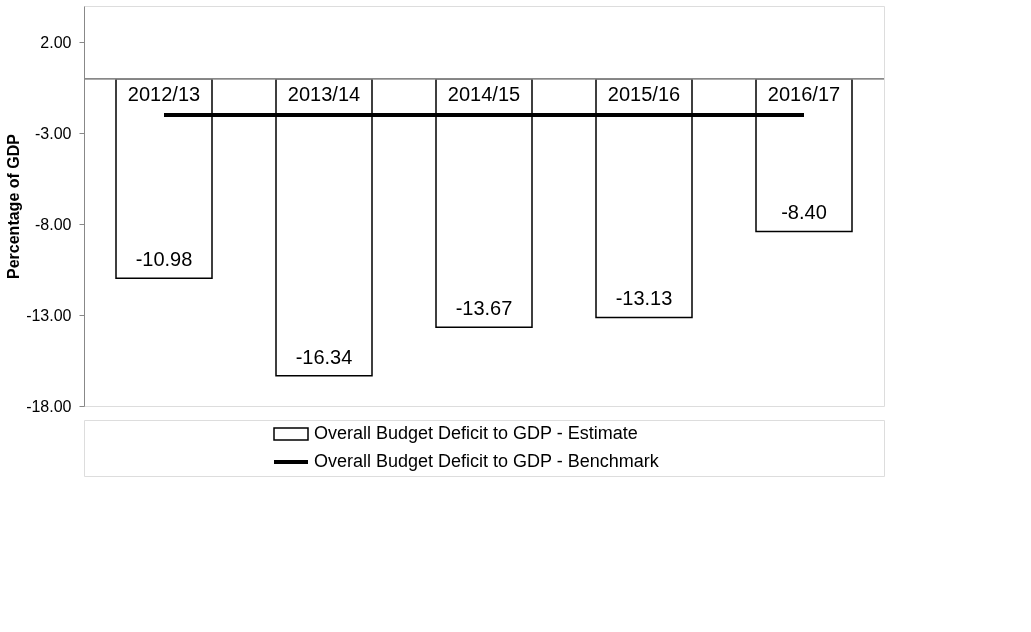 The height and width of the screenshot is (632, 1031). I want to click on x-tick-label: 2013/14, so click(324, 93).